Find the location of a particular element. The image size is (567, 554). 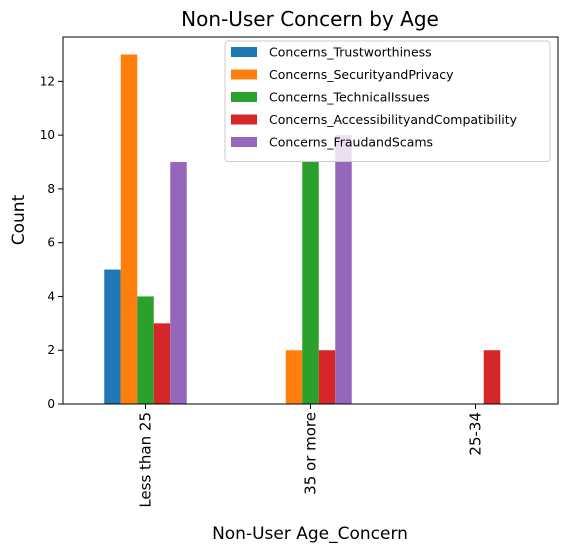

x-tick-label: 25-34 is located at coordinates (476, 434).